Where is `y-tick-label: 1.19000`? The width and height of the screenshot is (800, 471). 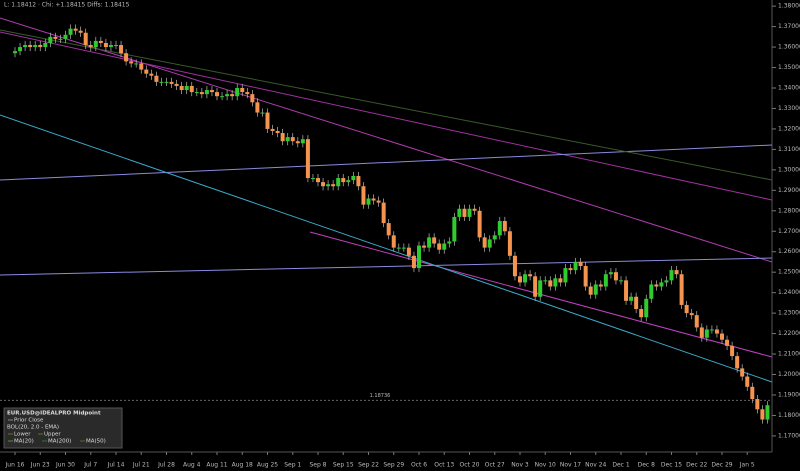
y-tick-label: 1.19000 is located at coordinates (789, 394).